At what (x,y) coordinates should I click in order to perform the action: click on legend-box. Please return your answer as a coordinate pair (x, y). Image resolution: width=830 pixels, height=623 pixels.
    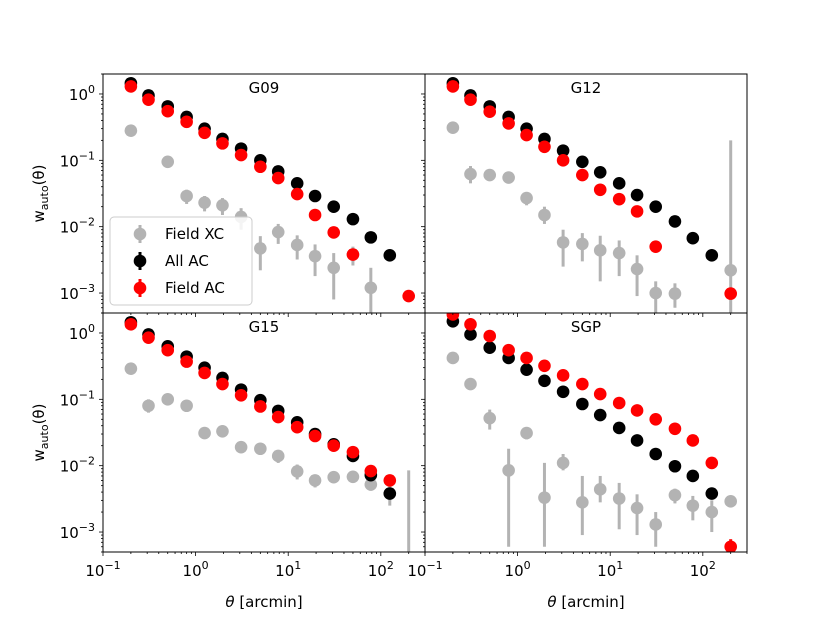
    Looking at the image, I should click on (181, 261).